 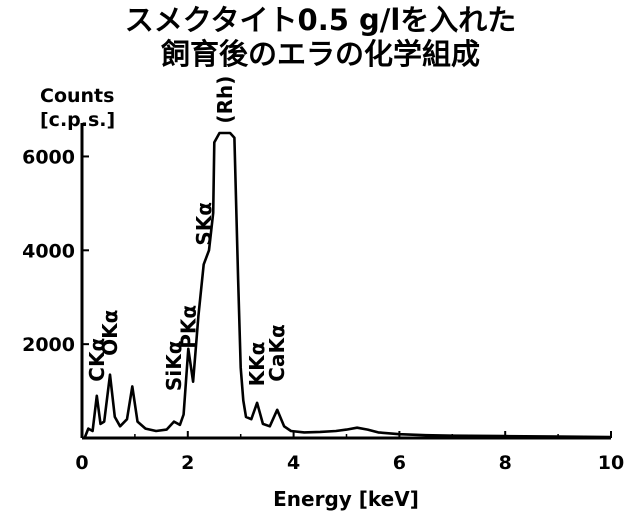 What do you see at coordinates (320, 20) in the screenshot?
I see `chart-title-line1: スメクタイト0.5 g/lを入れた` at bounding box center [320, 20].